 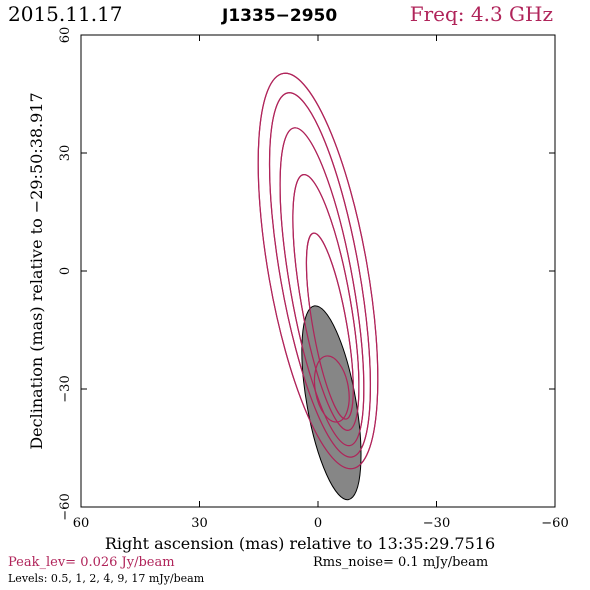 I want to click on peak-level-text: Peak_lev= 0.026 Jy/beam, so click(x=91, y=562).